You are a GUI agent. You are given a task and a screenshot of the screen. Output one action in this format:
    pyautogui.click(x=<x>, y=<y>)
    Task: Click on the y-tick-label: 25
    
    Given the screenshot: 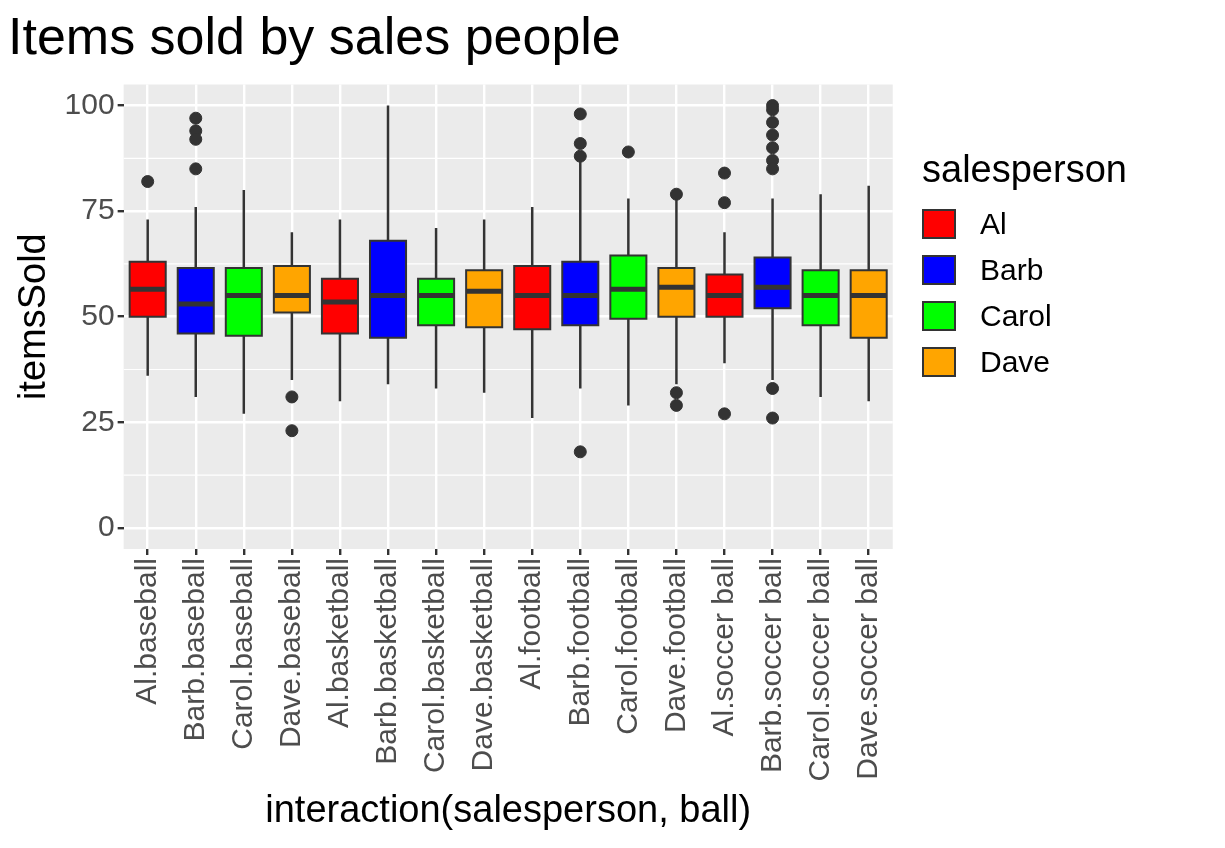 What is the action you would take?
    pyautogui.click(x=98, y=420)
    